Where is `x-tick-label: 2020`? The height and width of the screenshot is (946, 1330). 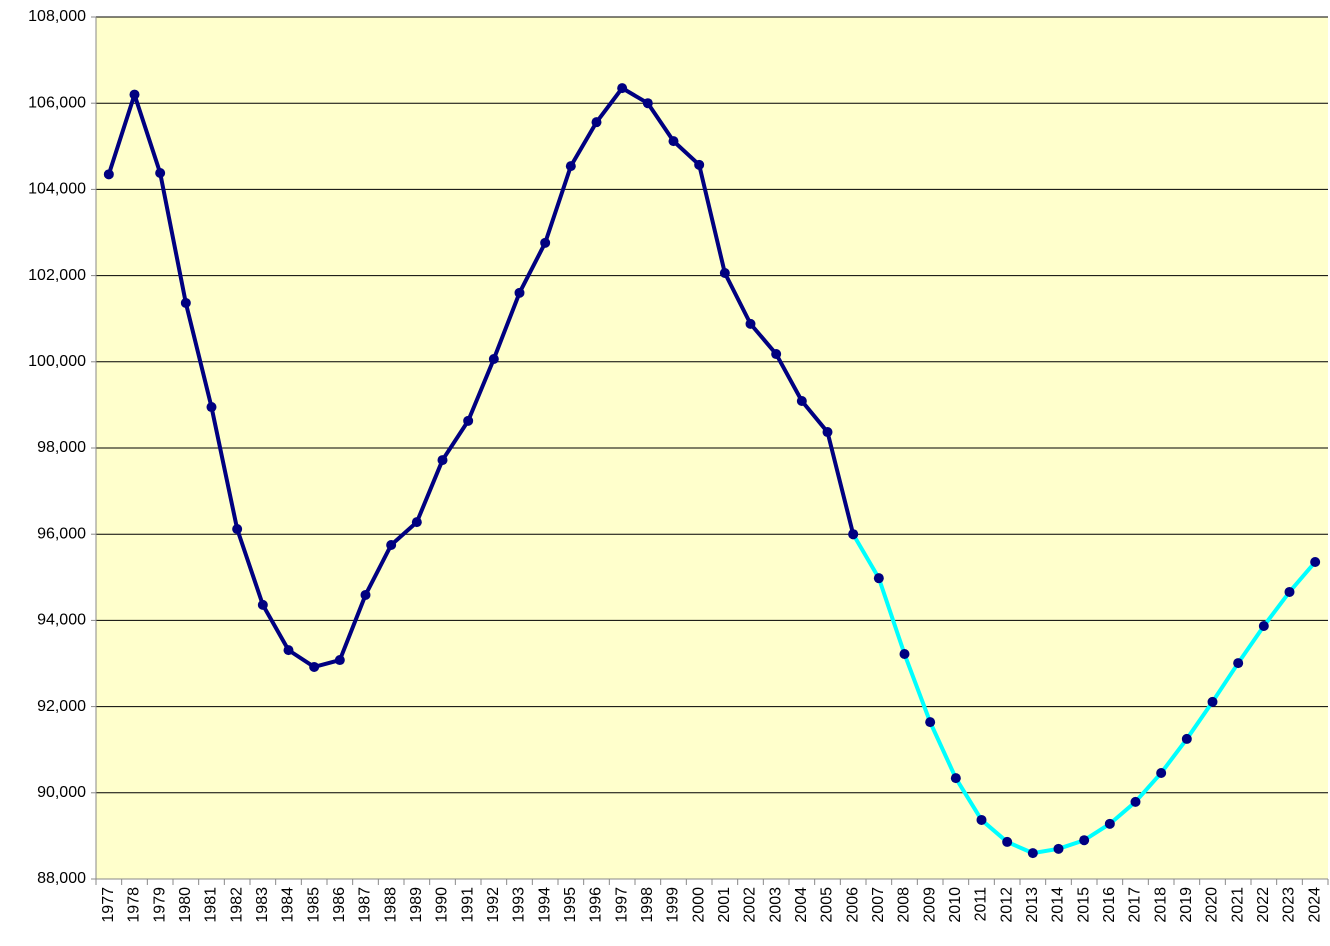
x-tick-label: 2020 is located at coordinates (1212, 905).